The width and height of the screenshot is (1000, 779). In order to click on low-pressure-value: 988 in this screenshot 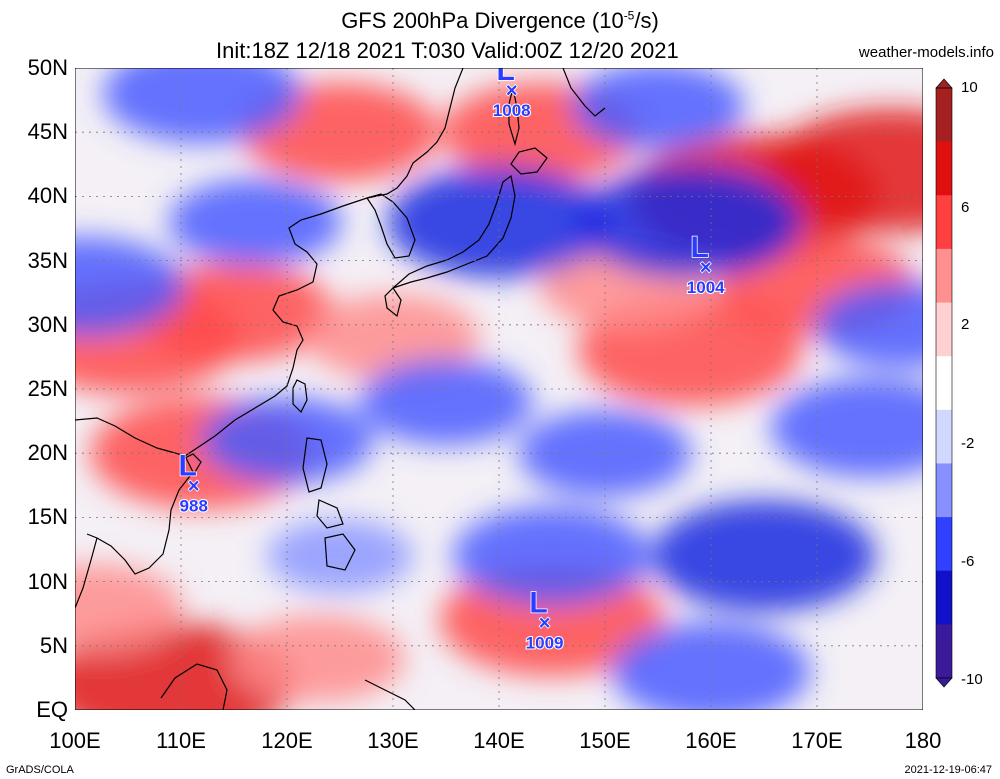, I will do `click(194, 505)`.